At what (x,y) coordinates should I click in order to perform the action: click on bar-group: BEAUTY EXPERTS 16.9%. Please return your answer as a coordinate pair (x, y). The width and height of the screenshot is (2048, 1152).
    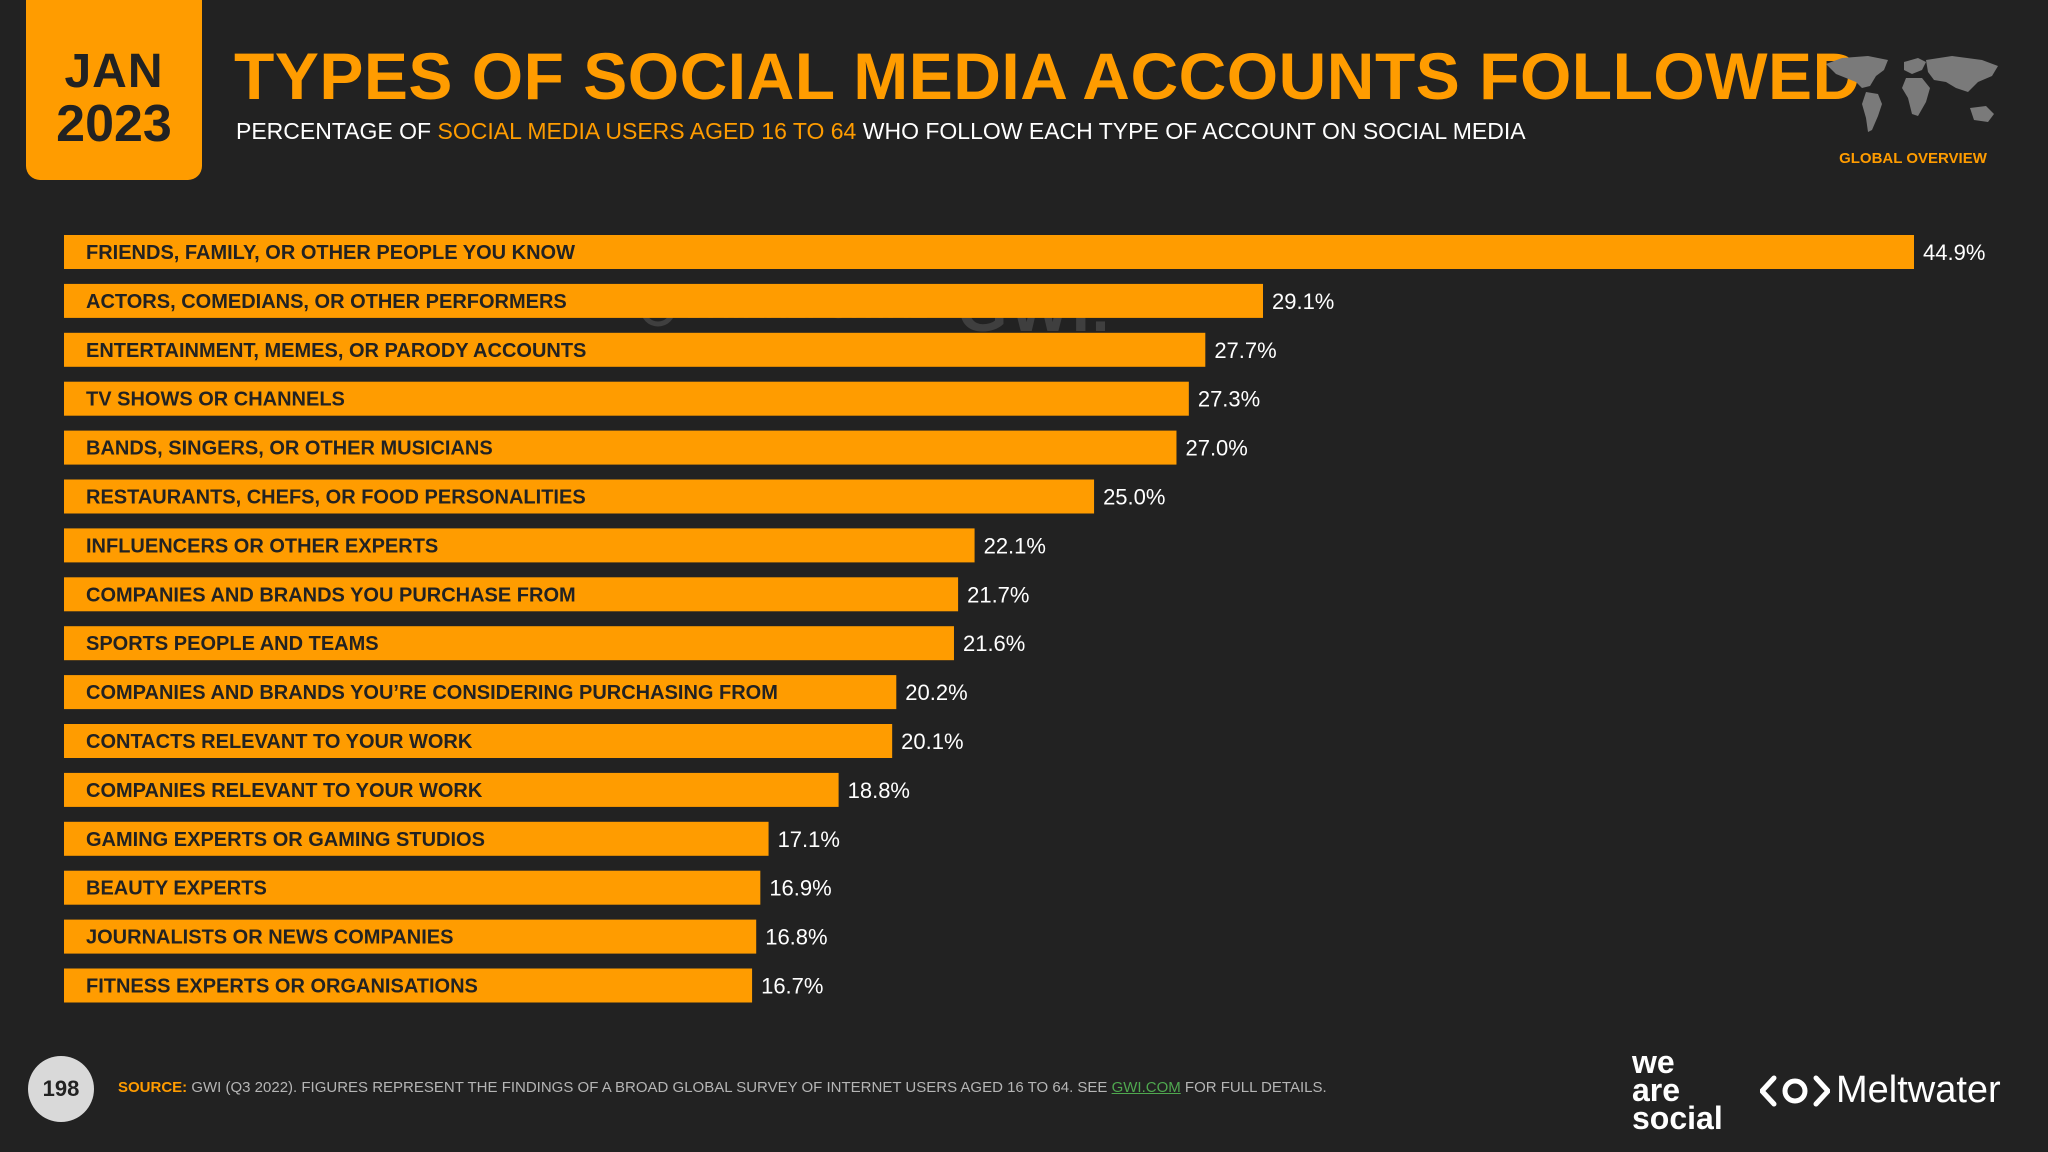
    Looking at the image, I should click on (448, 887).